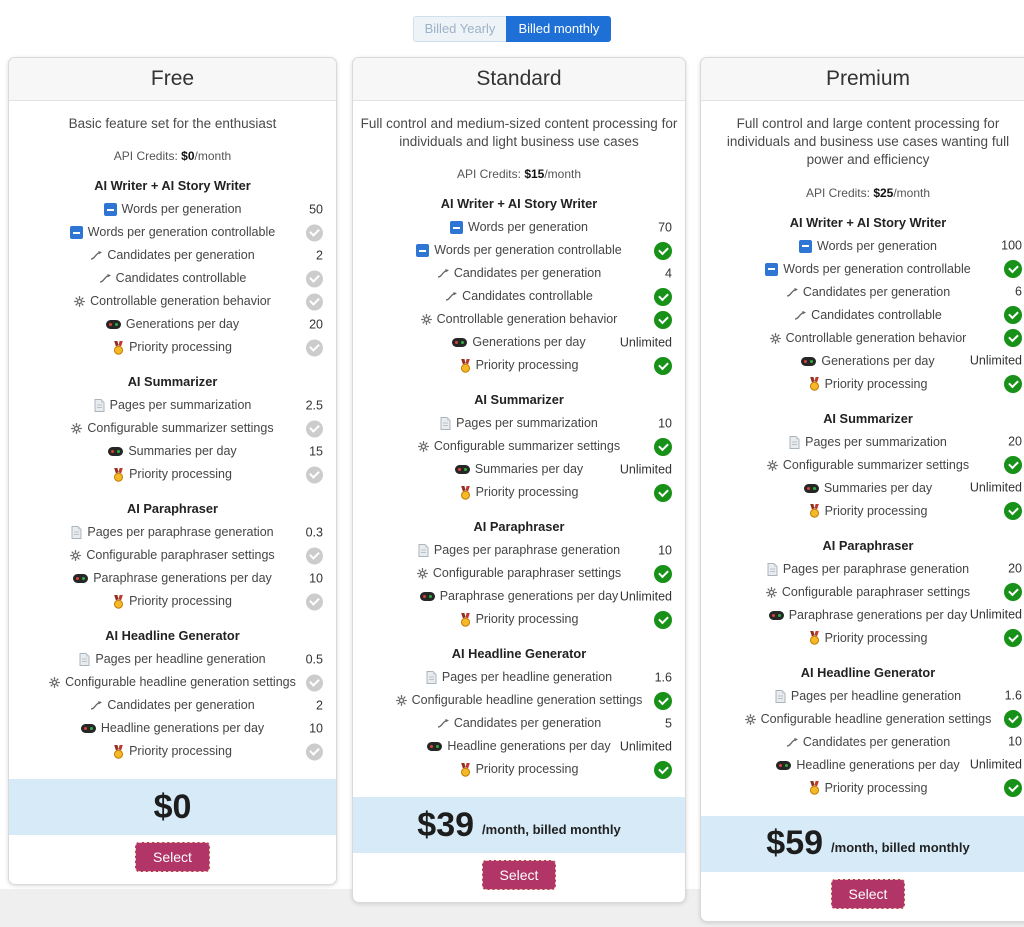 The height and width of the screenshot is (927, 1024). I want to click on feature-row: Generations per day 20, so click(172, 324).